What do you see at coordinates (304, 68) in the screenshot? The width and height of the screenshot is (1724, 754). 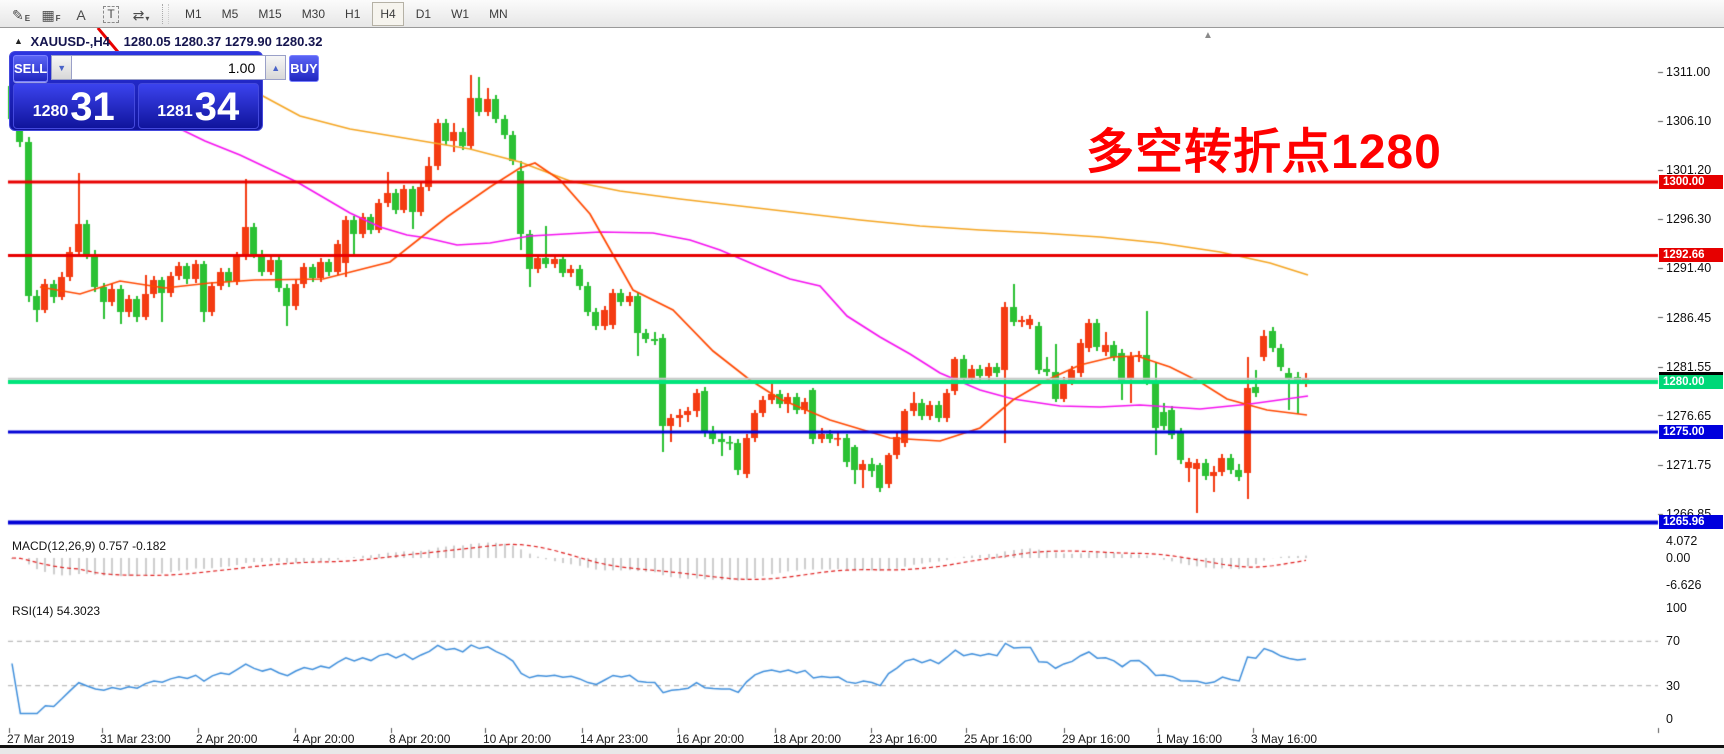 I see `buy-button: BUY` at bounding box center [304, 68].